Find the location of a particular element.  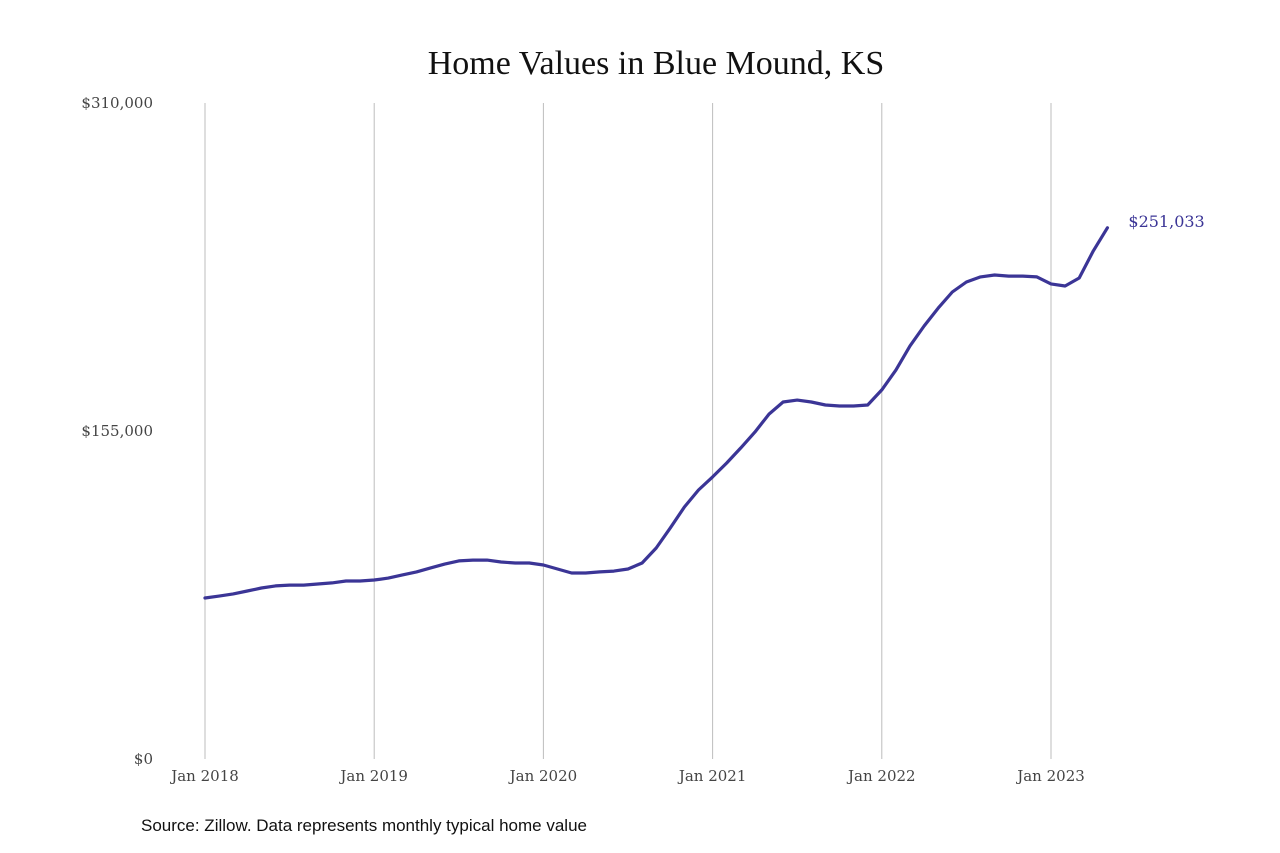

y-tick-label: $155,000 is located at coordinates (117, 431).